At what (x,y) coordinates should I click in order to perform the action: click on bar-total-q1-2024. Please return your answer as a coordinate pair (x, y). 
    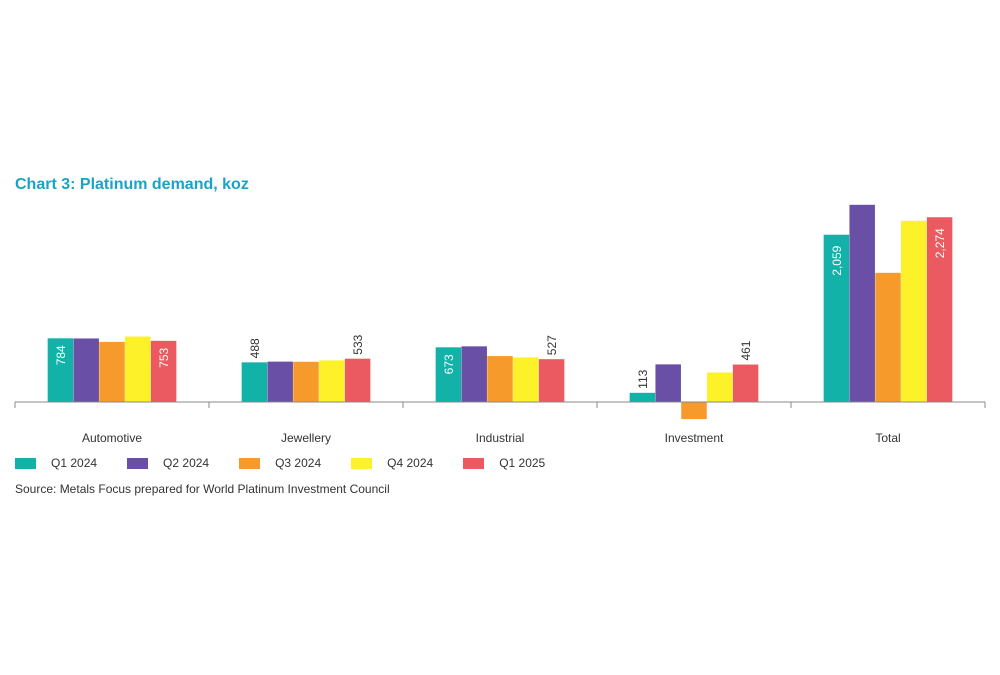
    Looking at the image, I should click on (836, 318).